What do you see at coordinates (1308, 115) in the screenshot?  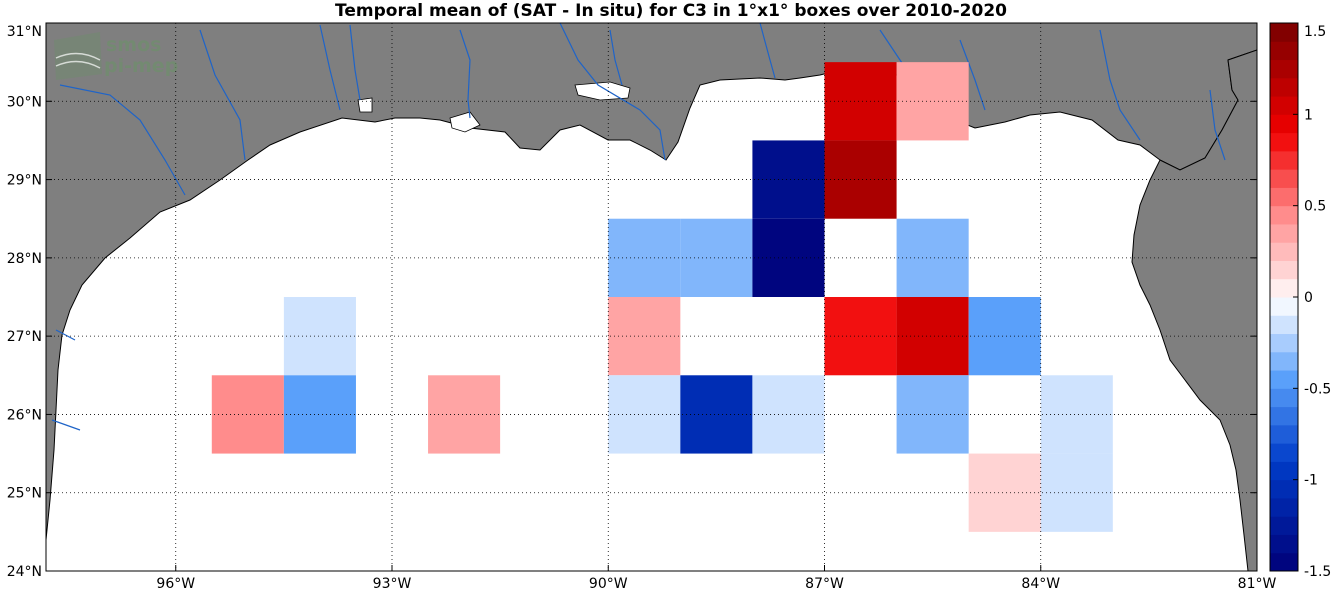 I see `colorbar-tick-label: 1` at bounding box center [1308, 115].